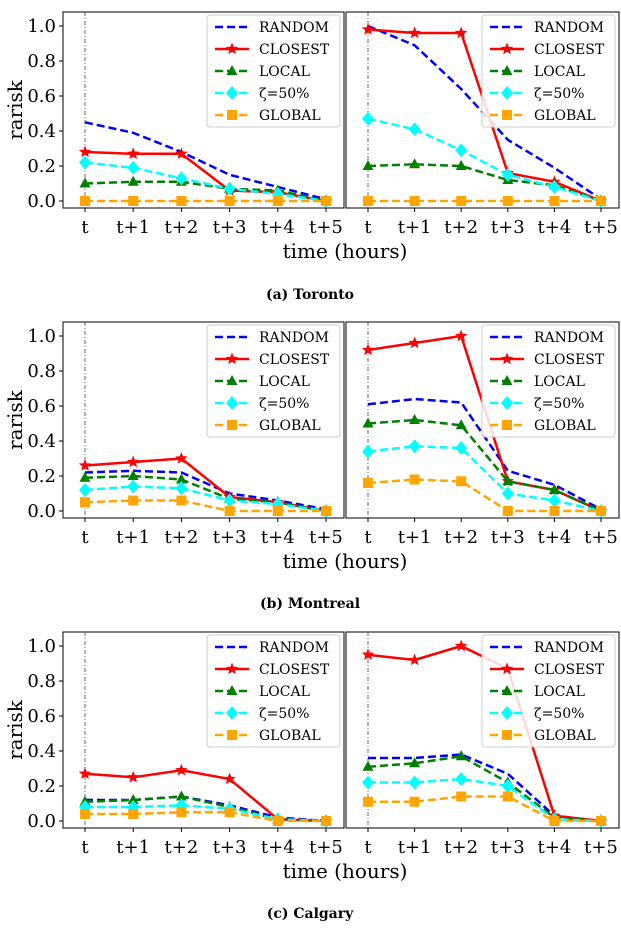 Image resolution: width=621 pixels, height=928 pixels. Describe the element at coordinates (310, 295) in the screenshot. I see `figure-caption: (a) Toronto` at that location.